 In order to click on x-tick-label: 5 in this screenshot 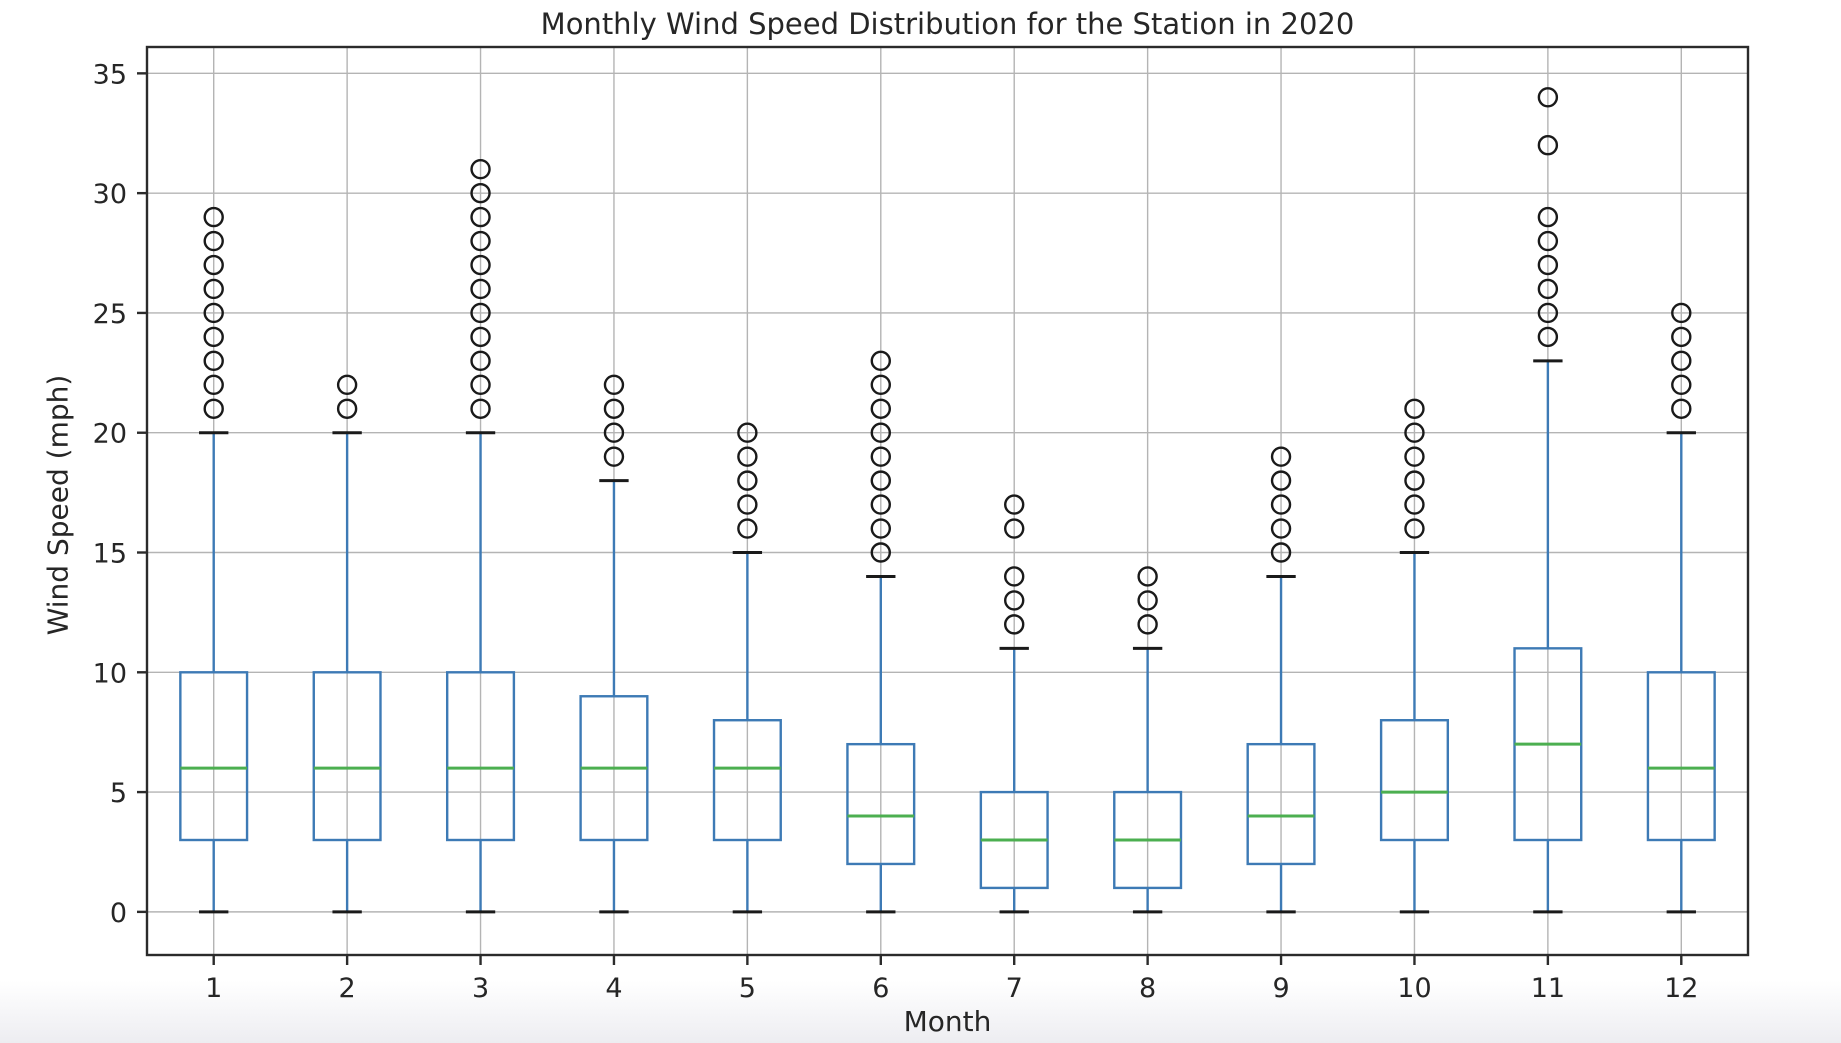, I will do `click(747, 988)`.